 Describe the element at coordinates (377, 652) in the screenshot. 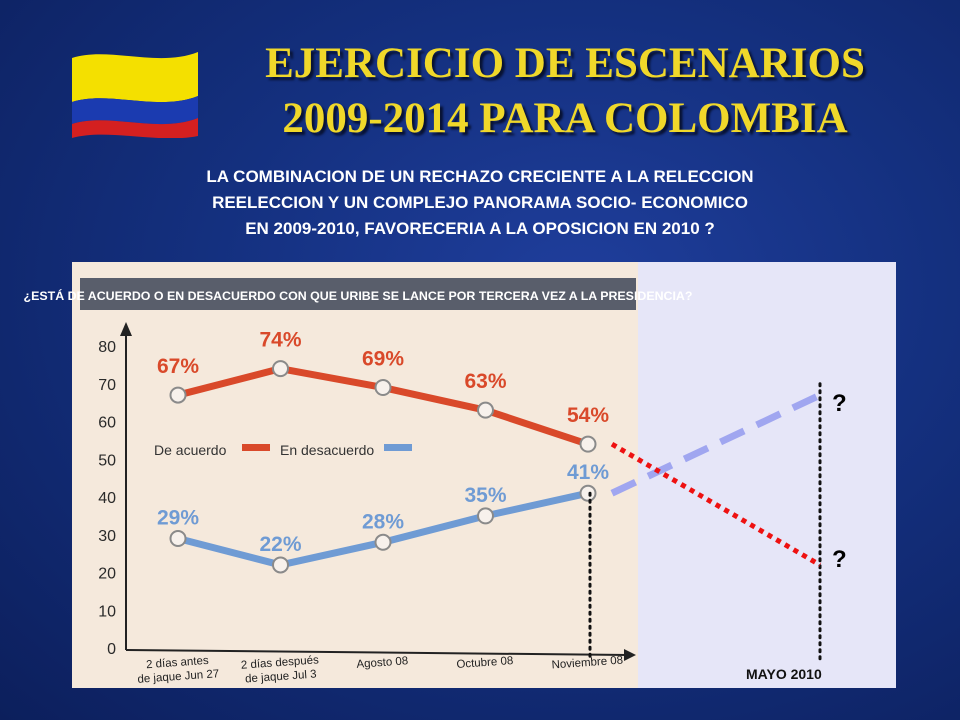

I see `x-axis` at that location.